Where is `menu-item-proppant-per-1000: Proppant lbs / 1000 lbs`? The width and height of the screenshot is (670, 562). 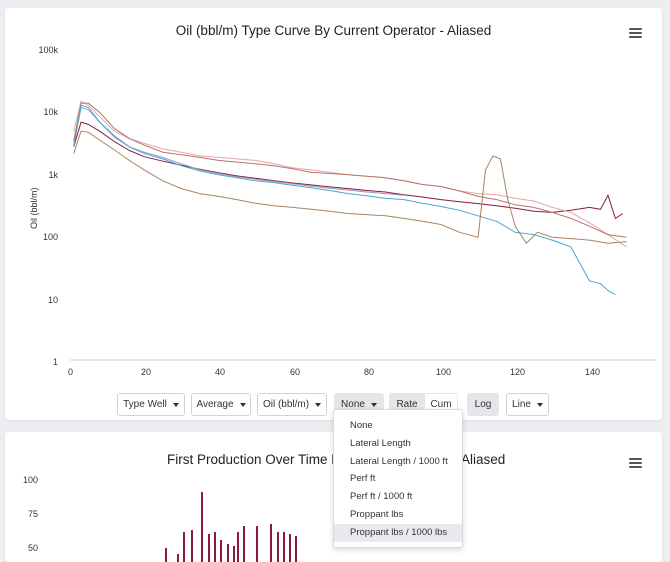 menu-item-proppant-per-1000: Proppant lbs / 1000 lbs is located at coordinates (398, 532).